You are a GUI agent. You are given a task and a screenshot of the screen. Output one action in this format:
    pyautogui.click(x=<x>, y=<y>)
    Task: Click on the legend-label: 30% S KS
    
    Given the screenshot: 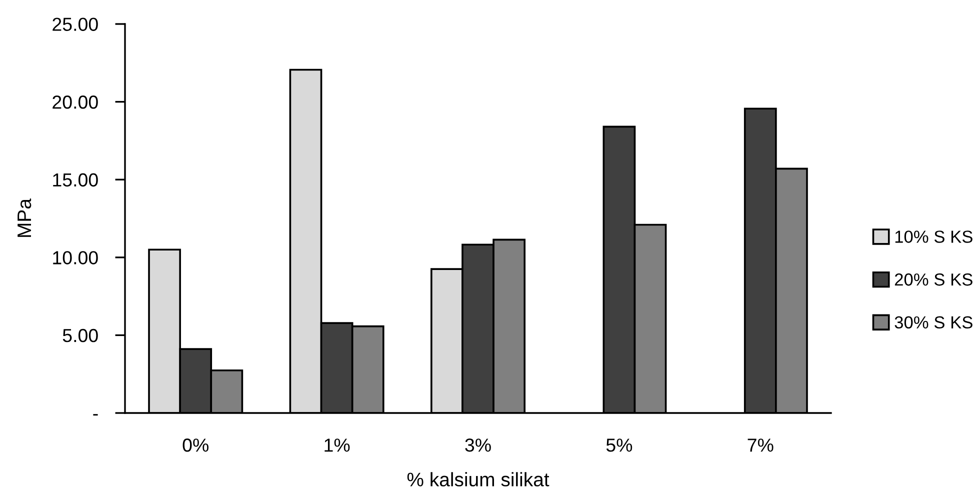 What is the action you would take?
    pyautogui.click(x=933, y=322)
    